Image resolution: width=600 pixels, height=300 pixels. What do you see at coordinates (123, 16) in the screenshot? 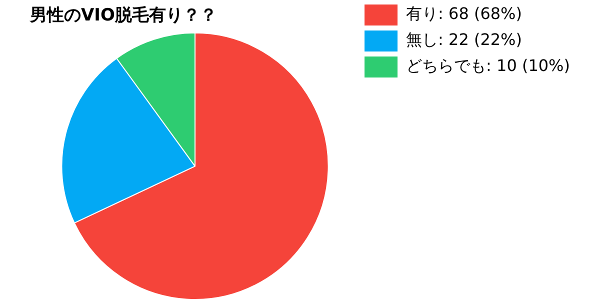
I see `chart-title: 男性のVIO脱毛有り？？` at bounding box center [123, 16].